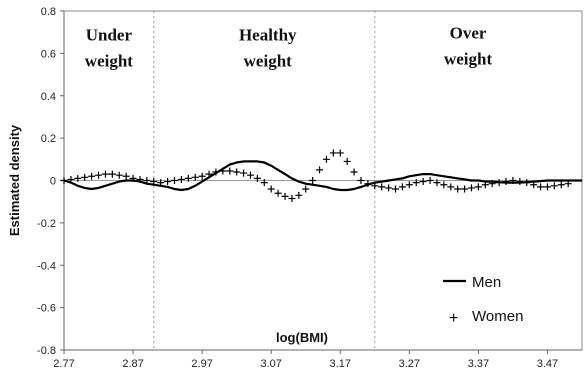 The height and width of the screenshot is (381, 587). Describe the element at coordinates (109, 35) in the screenshot. I see `region-label: Under` at that location.